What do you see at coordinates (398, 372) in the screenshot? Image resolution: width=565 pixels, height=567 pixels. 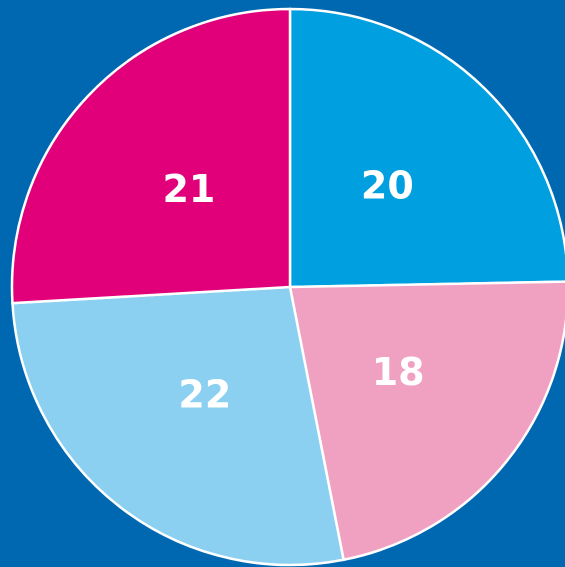 I see `data-label: 18` at bounding box center [398, 372].